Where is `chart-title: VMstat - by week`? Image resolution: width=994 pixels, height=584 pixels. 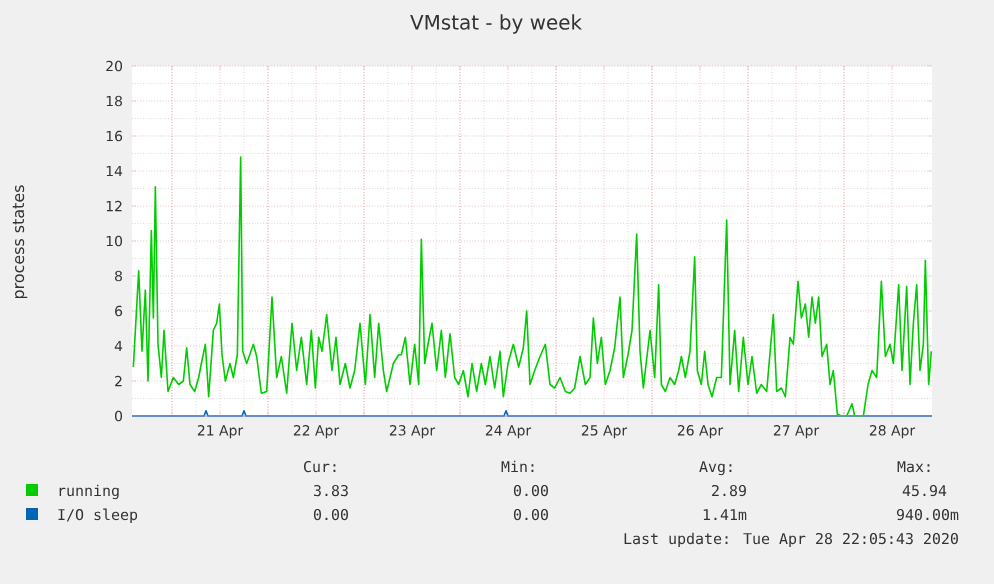 chart-title: VMstat - by week is located at coordinates (496, 24).